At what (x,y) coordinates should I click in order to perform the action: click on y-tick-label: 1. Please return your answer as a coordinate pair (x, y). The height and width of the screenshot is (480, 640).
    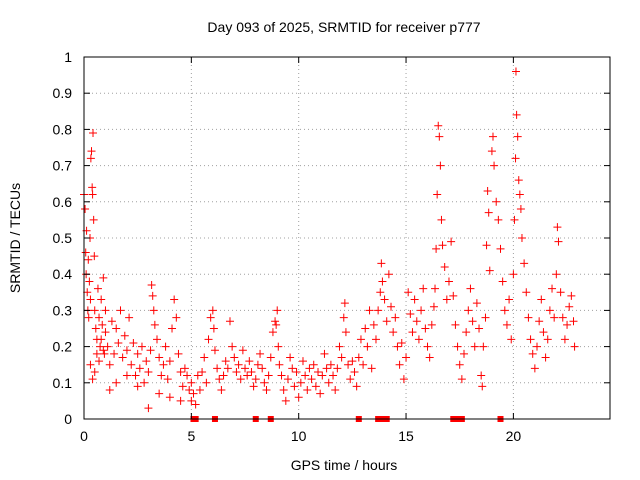
    Looking at the image, I should click on (68, 57).